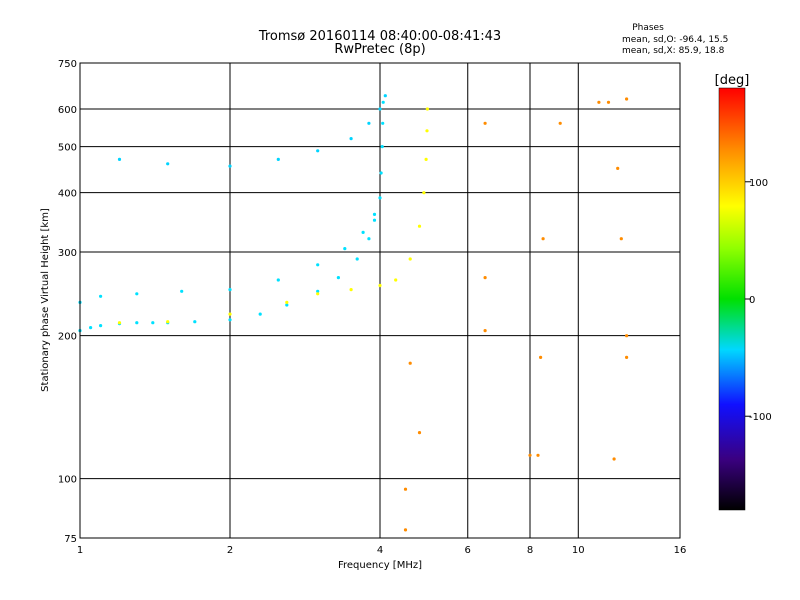 Image resolution: width=800 pixels, height=600 pixels. I want to click on stats-o-line: mean, sd,O: -96.4, 15.5, so click(675, 40).